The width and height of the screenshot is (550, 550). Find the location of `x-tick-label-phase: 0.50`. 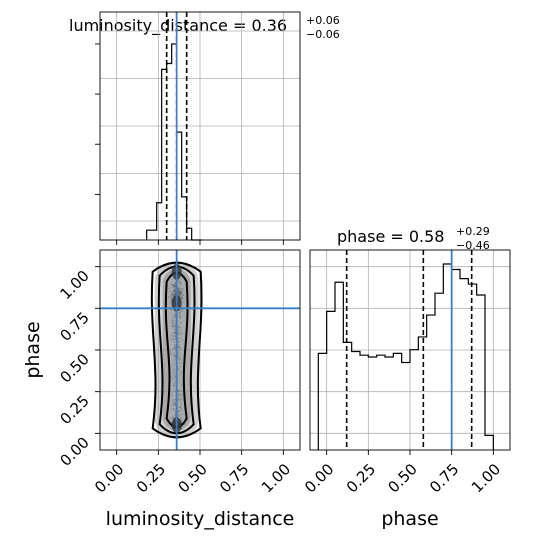

x-tick-label-phase: 0.50 is located at coordinates (402, 478).